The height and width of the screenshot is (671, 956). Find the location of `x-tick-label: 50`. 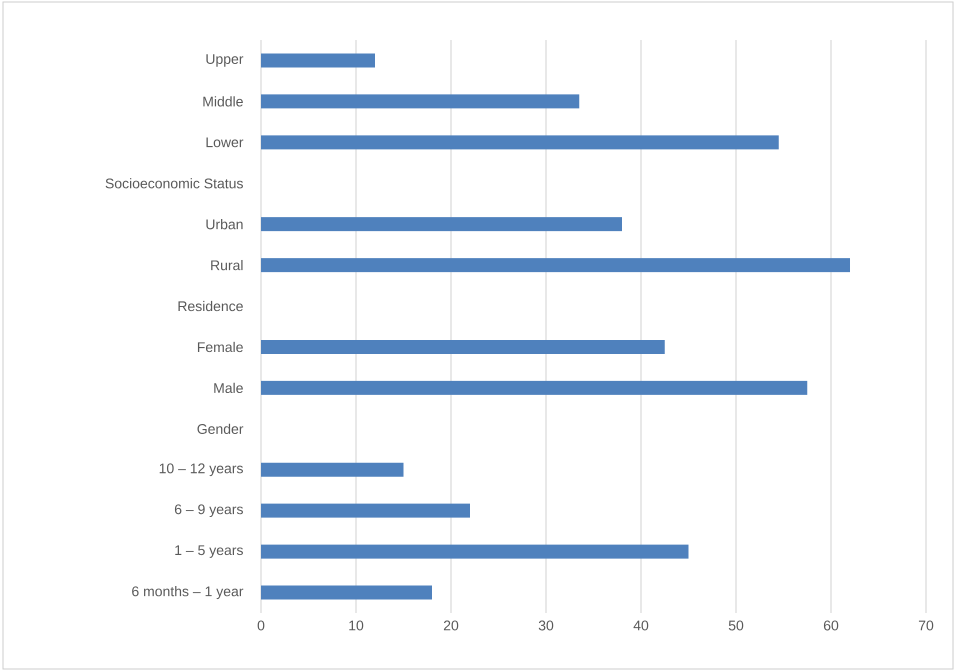

x-tick-label: 50 is located at coordinates (736, 625).